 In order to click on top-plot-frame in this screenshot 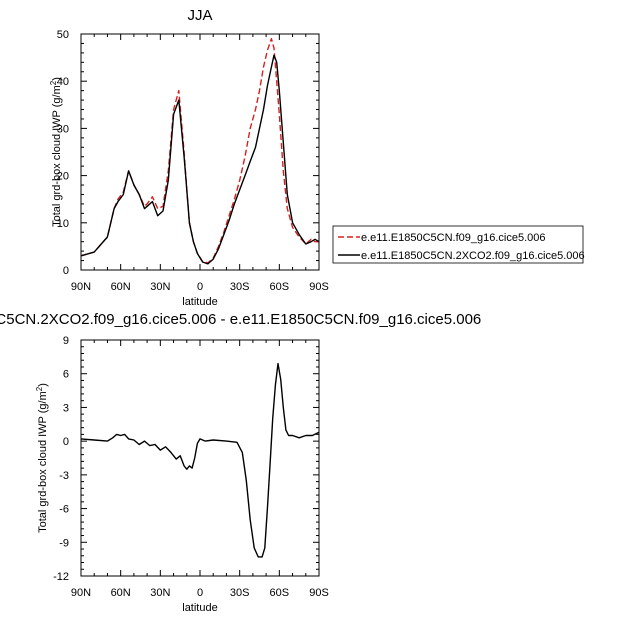, I will do `click(200, 152)`.